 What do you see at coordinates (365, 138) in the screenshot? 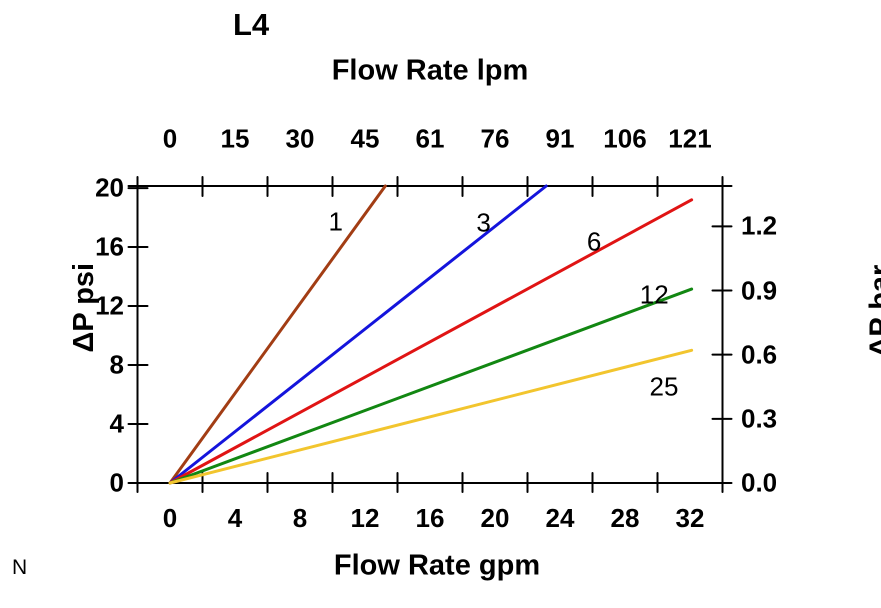
I see `top-axis-tick-label: 45` at bounding box center [365, 138].